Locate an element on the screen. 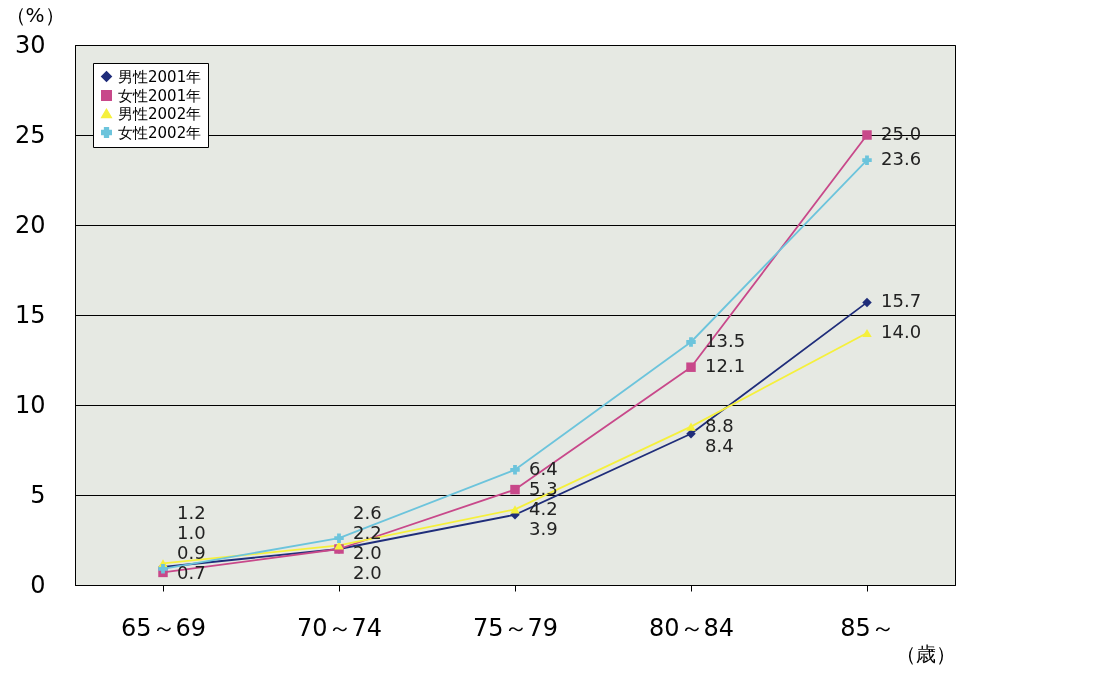  data-label: 0.9 is located at coordinates (191, 553).